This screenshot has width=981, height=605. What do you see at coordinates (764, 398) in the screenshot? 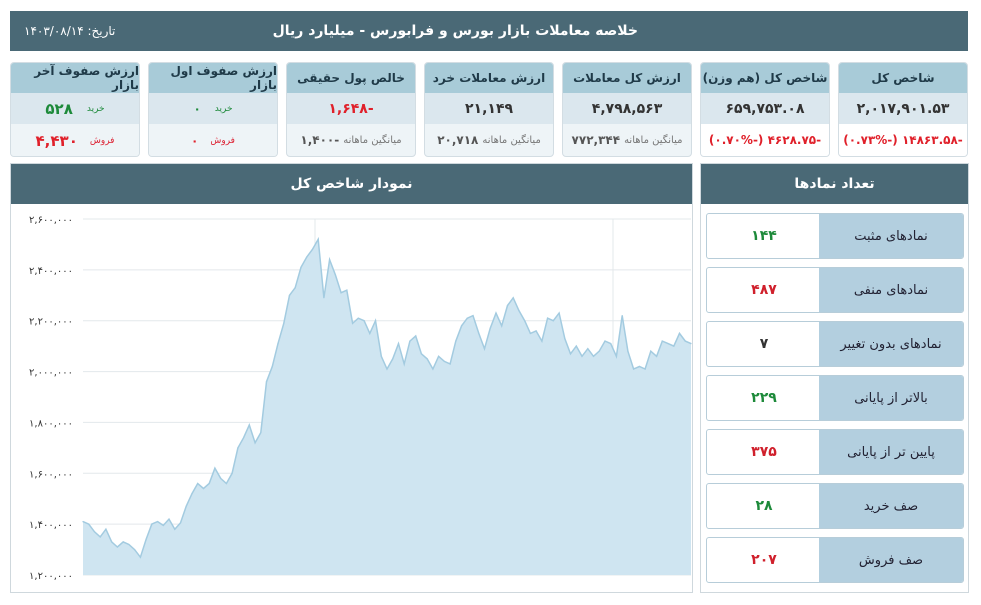
I see `symbol-row-value: ۲۲۹` at bounding box center [764, 398].